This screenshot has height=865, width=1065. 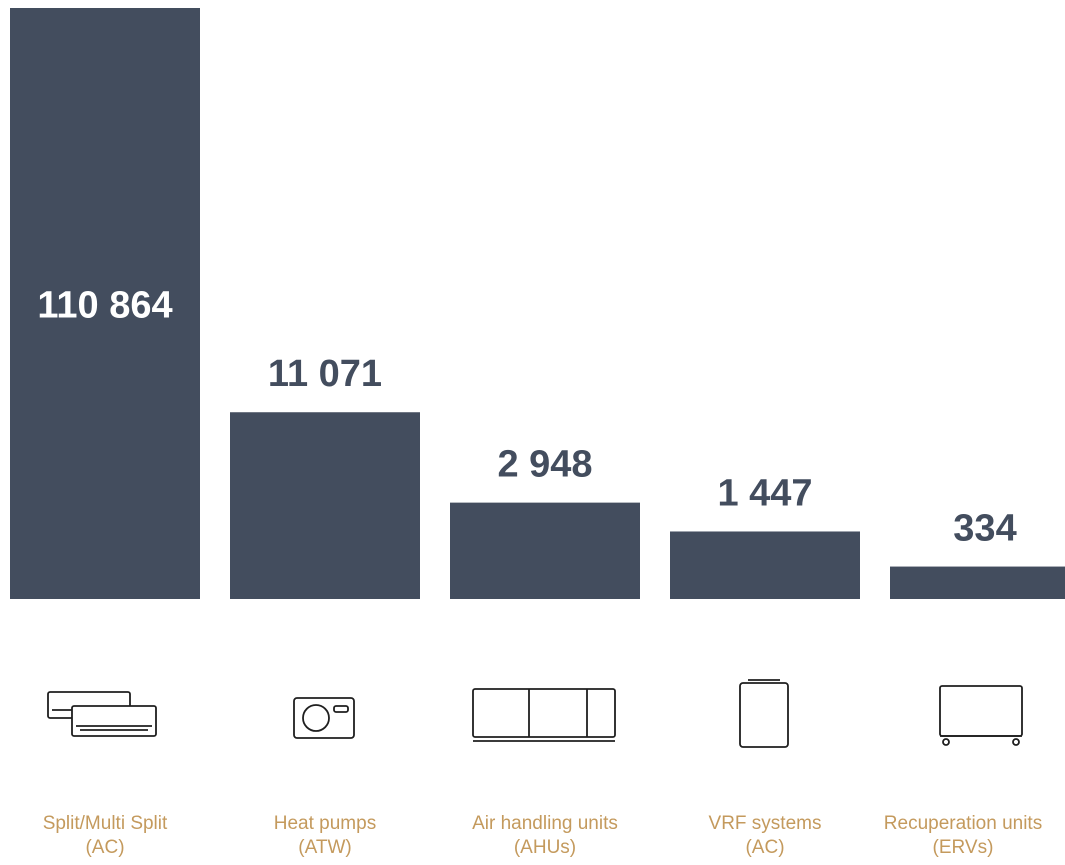 What do you see at coordinates (544, 465) in the screenshot?
I see `value-label-3: 2 948` at bounding box center [544, 465].